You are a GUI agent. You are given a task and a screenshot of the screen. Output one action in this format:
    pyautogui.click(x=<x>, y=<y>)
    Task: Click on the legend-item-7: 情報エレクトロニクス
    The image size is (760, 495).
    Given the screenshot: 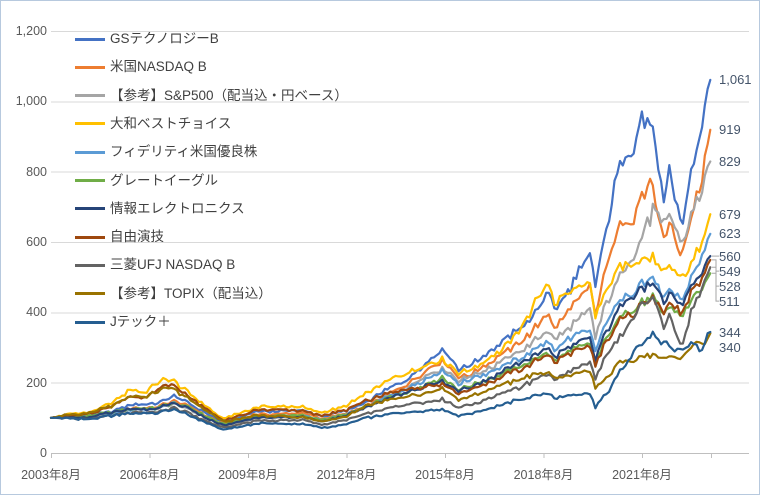 What is the action you would take?
    pyautogui.click(x=160, y=209)
    